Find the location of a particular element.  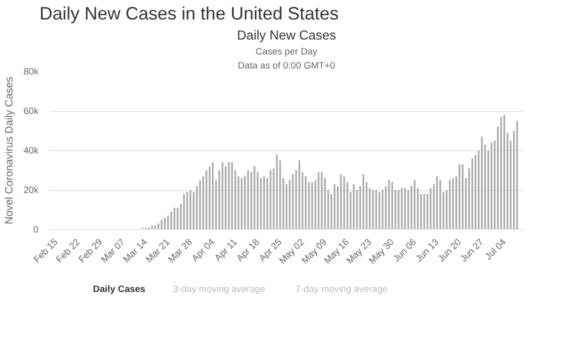

text: 7-day moving average is located at coordinates (341, 289).